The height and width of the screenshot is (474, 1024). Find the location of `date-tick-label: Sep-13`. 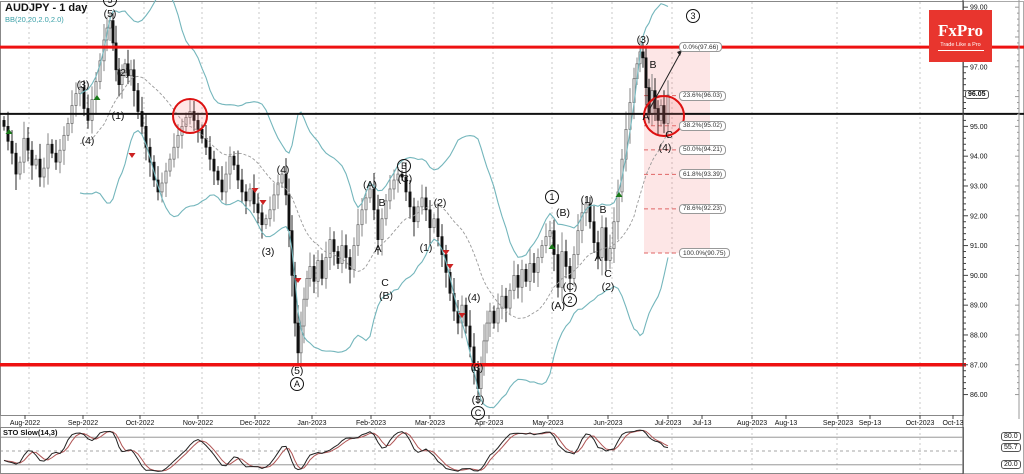

date-tick-label: Sep-13 is located at coordinates (870, 423).